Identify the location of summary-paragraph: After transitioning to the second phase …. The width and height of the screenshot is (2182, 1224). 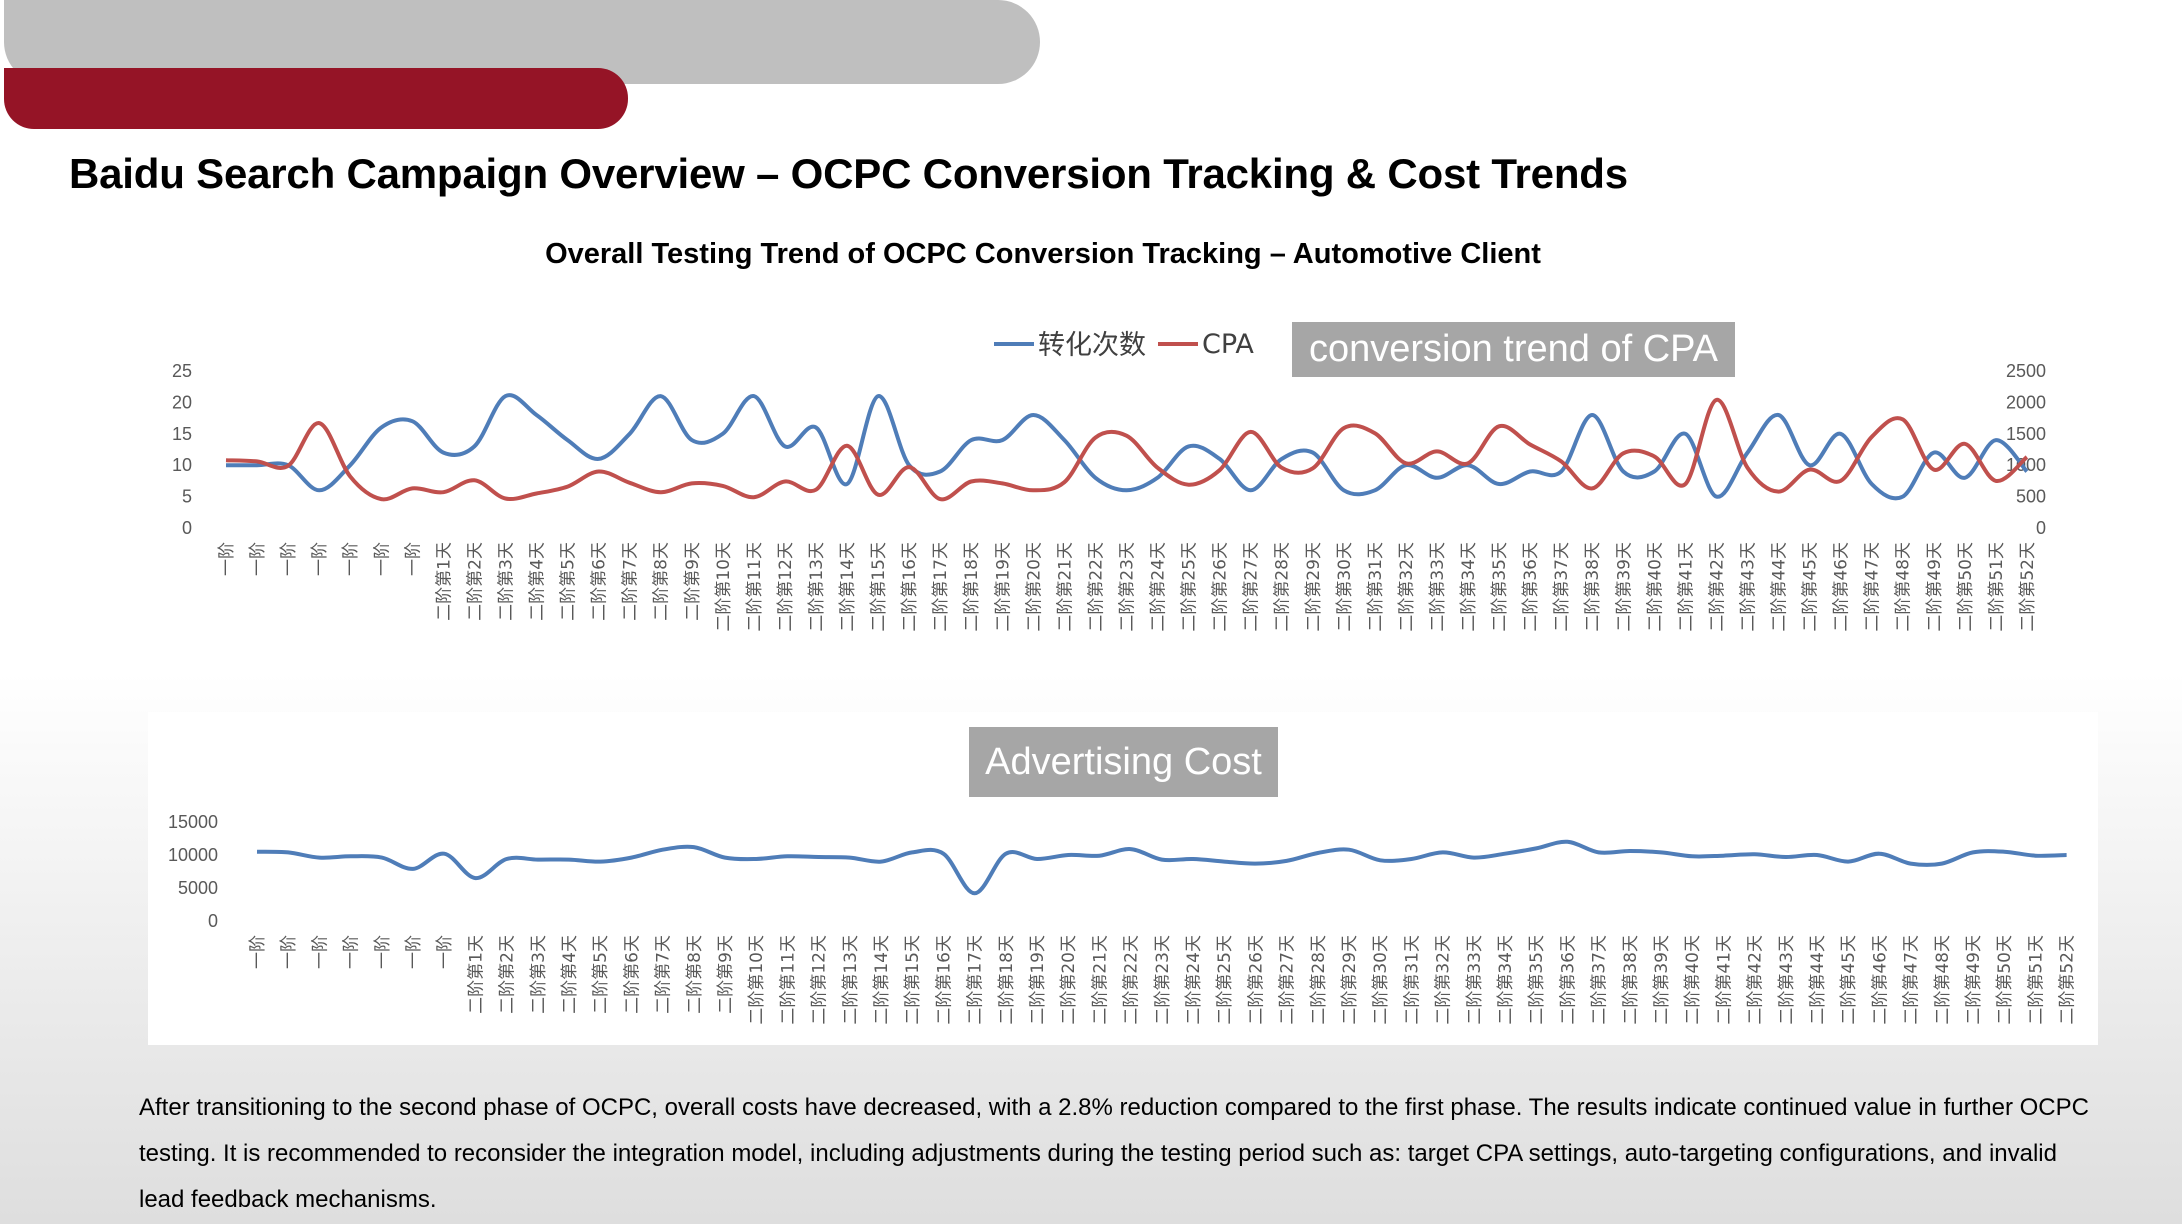
(1114, 1153).